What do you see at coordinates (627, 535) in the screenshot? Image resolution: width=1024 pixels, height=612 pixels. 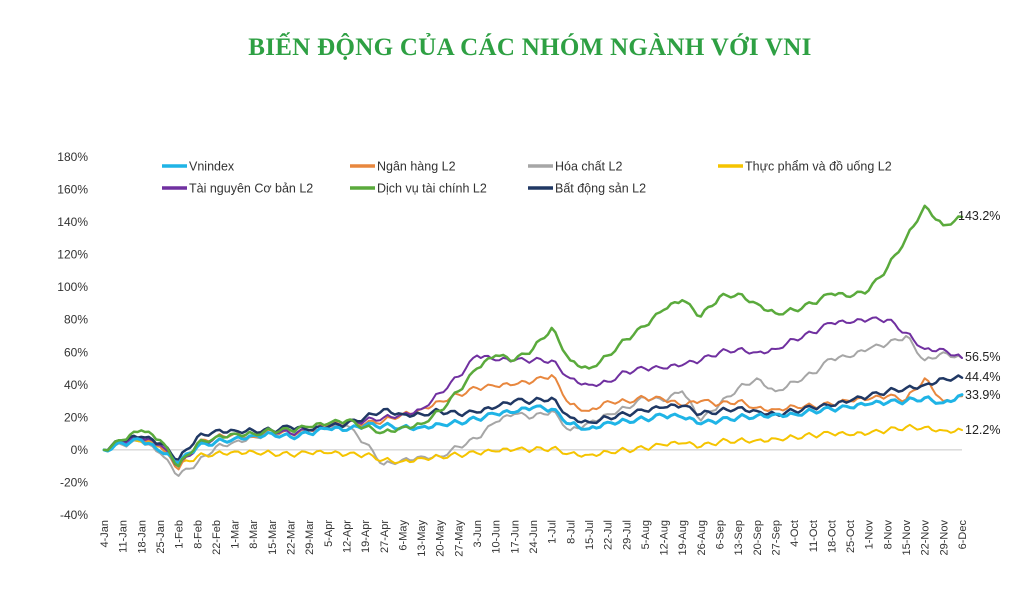 I see `x-tick-label: 29-Jul` at bounding box center [627, 535].